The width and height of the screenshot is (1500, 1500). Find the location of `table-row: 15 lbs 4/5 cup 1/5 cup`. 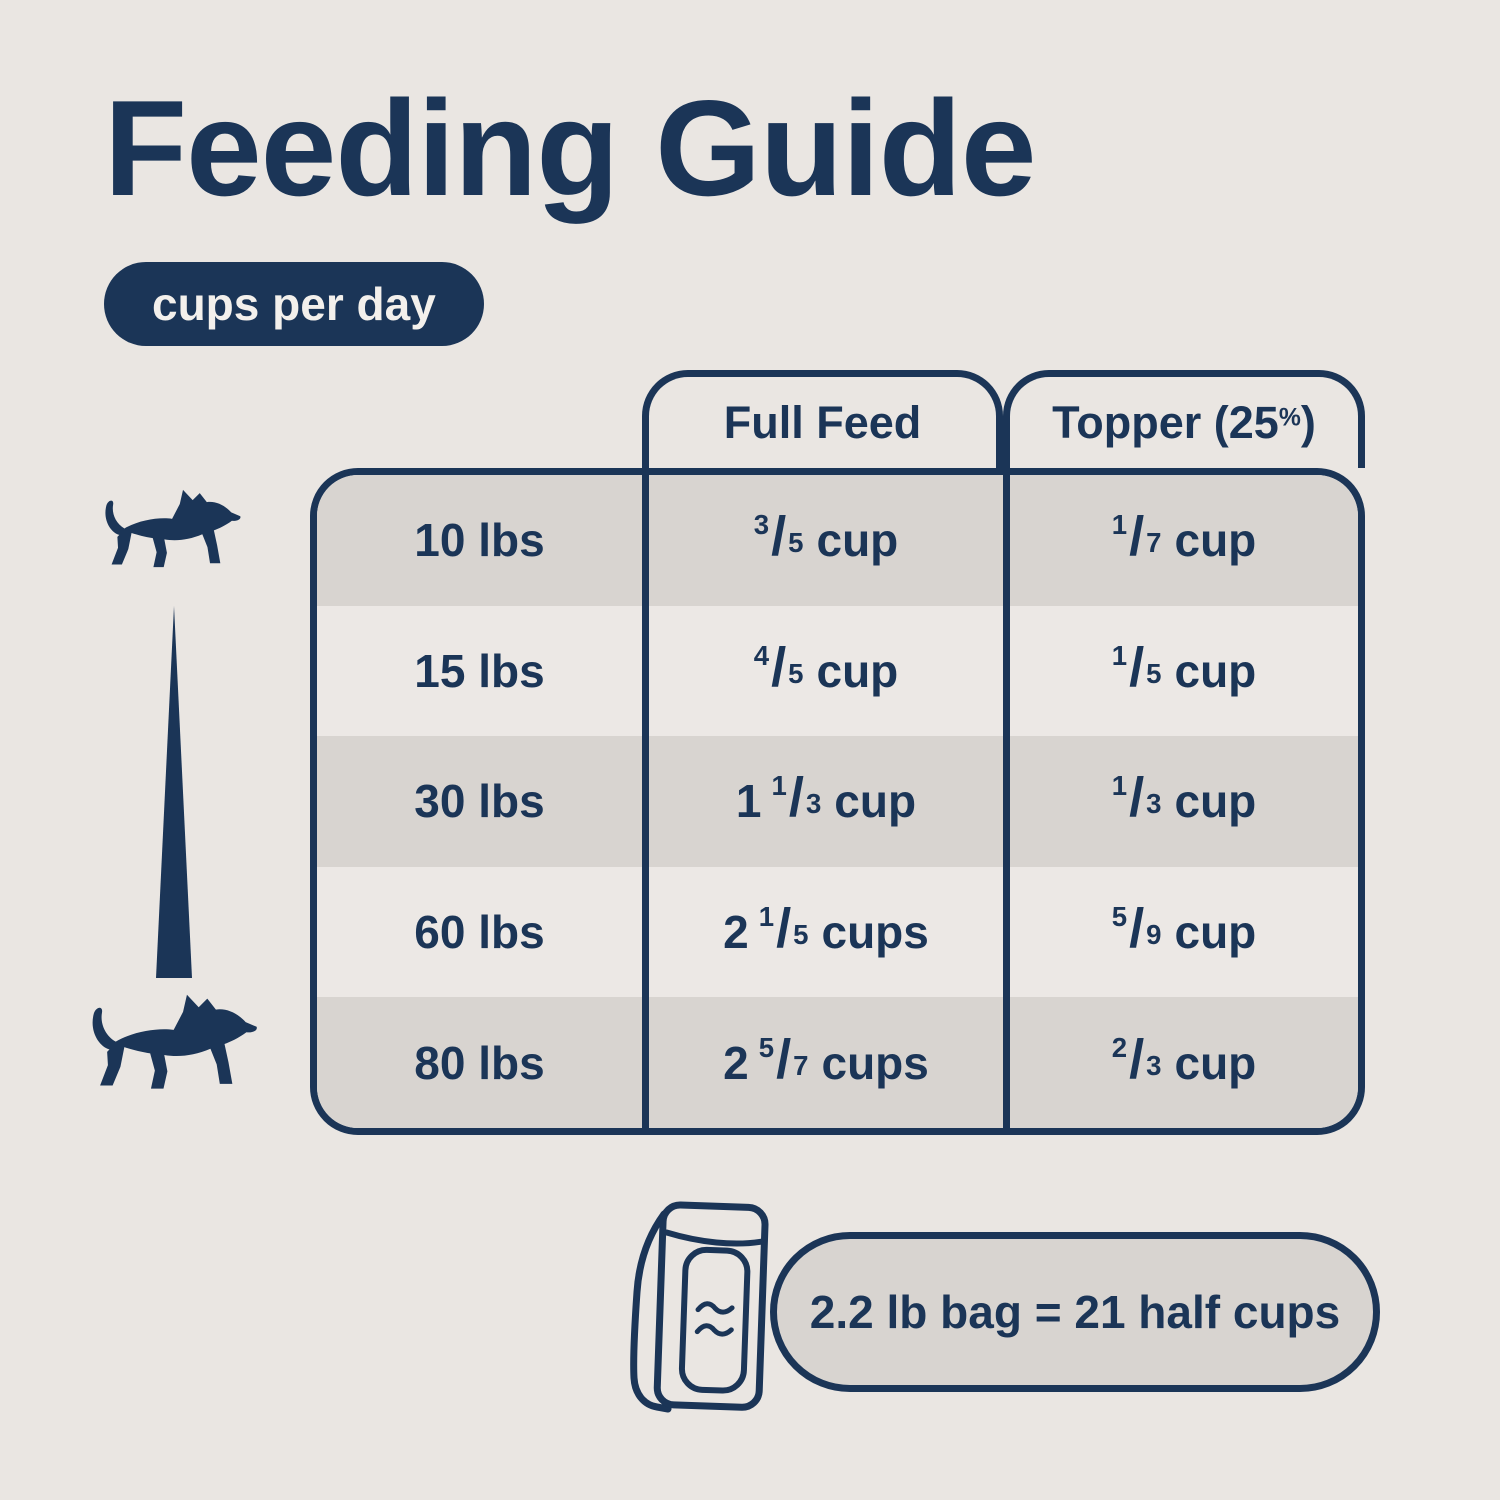

table-row: 15 lbs 4/5 cup 1/5 cup is located at coordinates (837, 671).